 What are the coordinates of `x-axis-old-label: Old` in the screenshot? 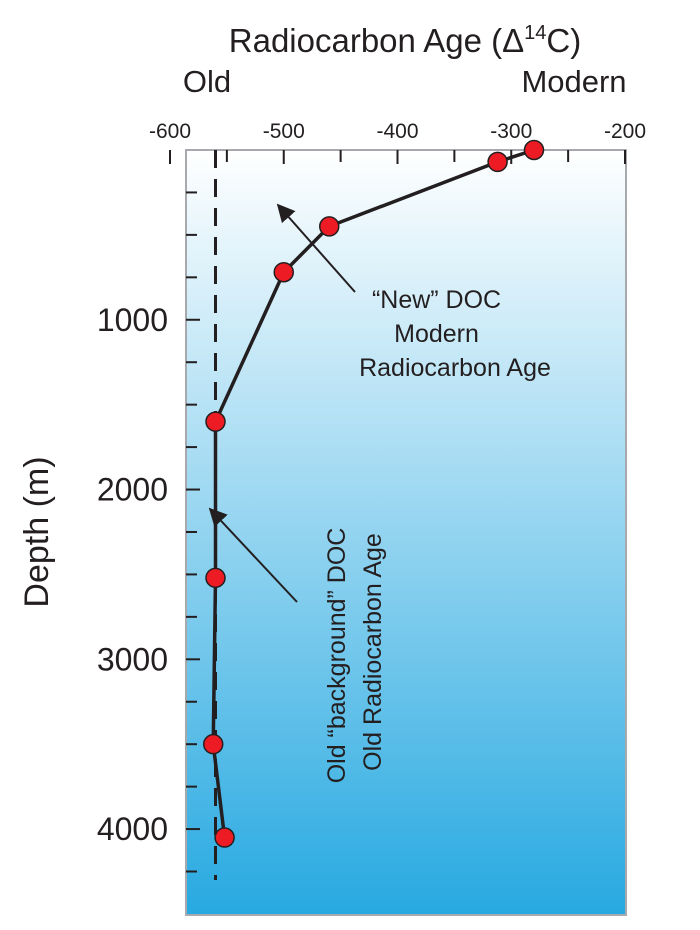 It's located at (207, 81).